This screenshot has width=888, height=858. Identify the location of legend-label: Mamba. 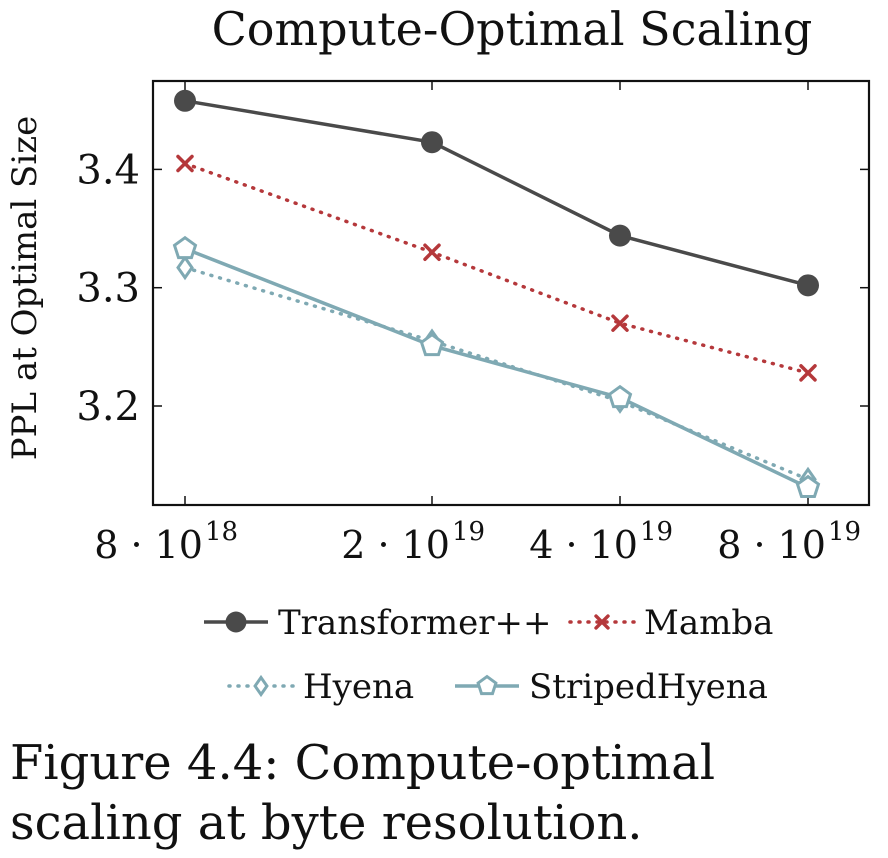
(708, 623).